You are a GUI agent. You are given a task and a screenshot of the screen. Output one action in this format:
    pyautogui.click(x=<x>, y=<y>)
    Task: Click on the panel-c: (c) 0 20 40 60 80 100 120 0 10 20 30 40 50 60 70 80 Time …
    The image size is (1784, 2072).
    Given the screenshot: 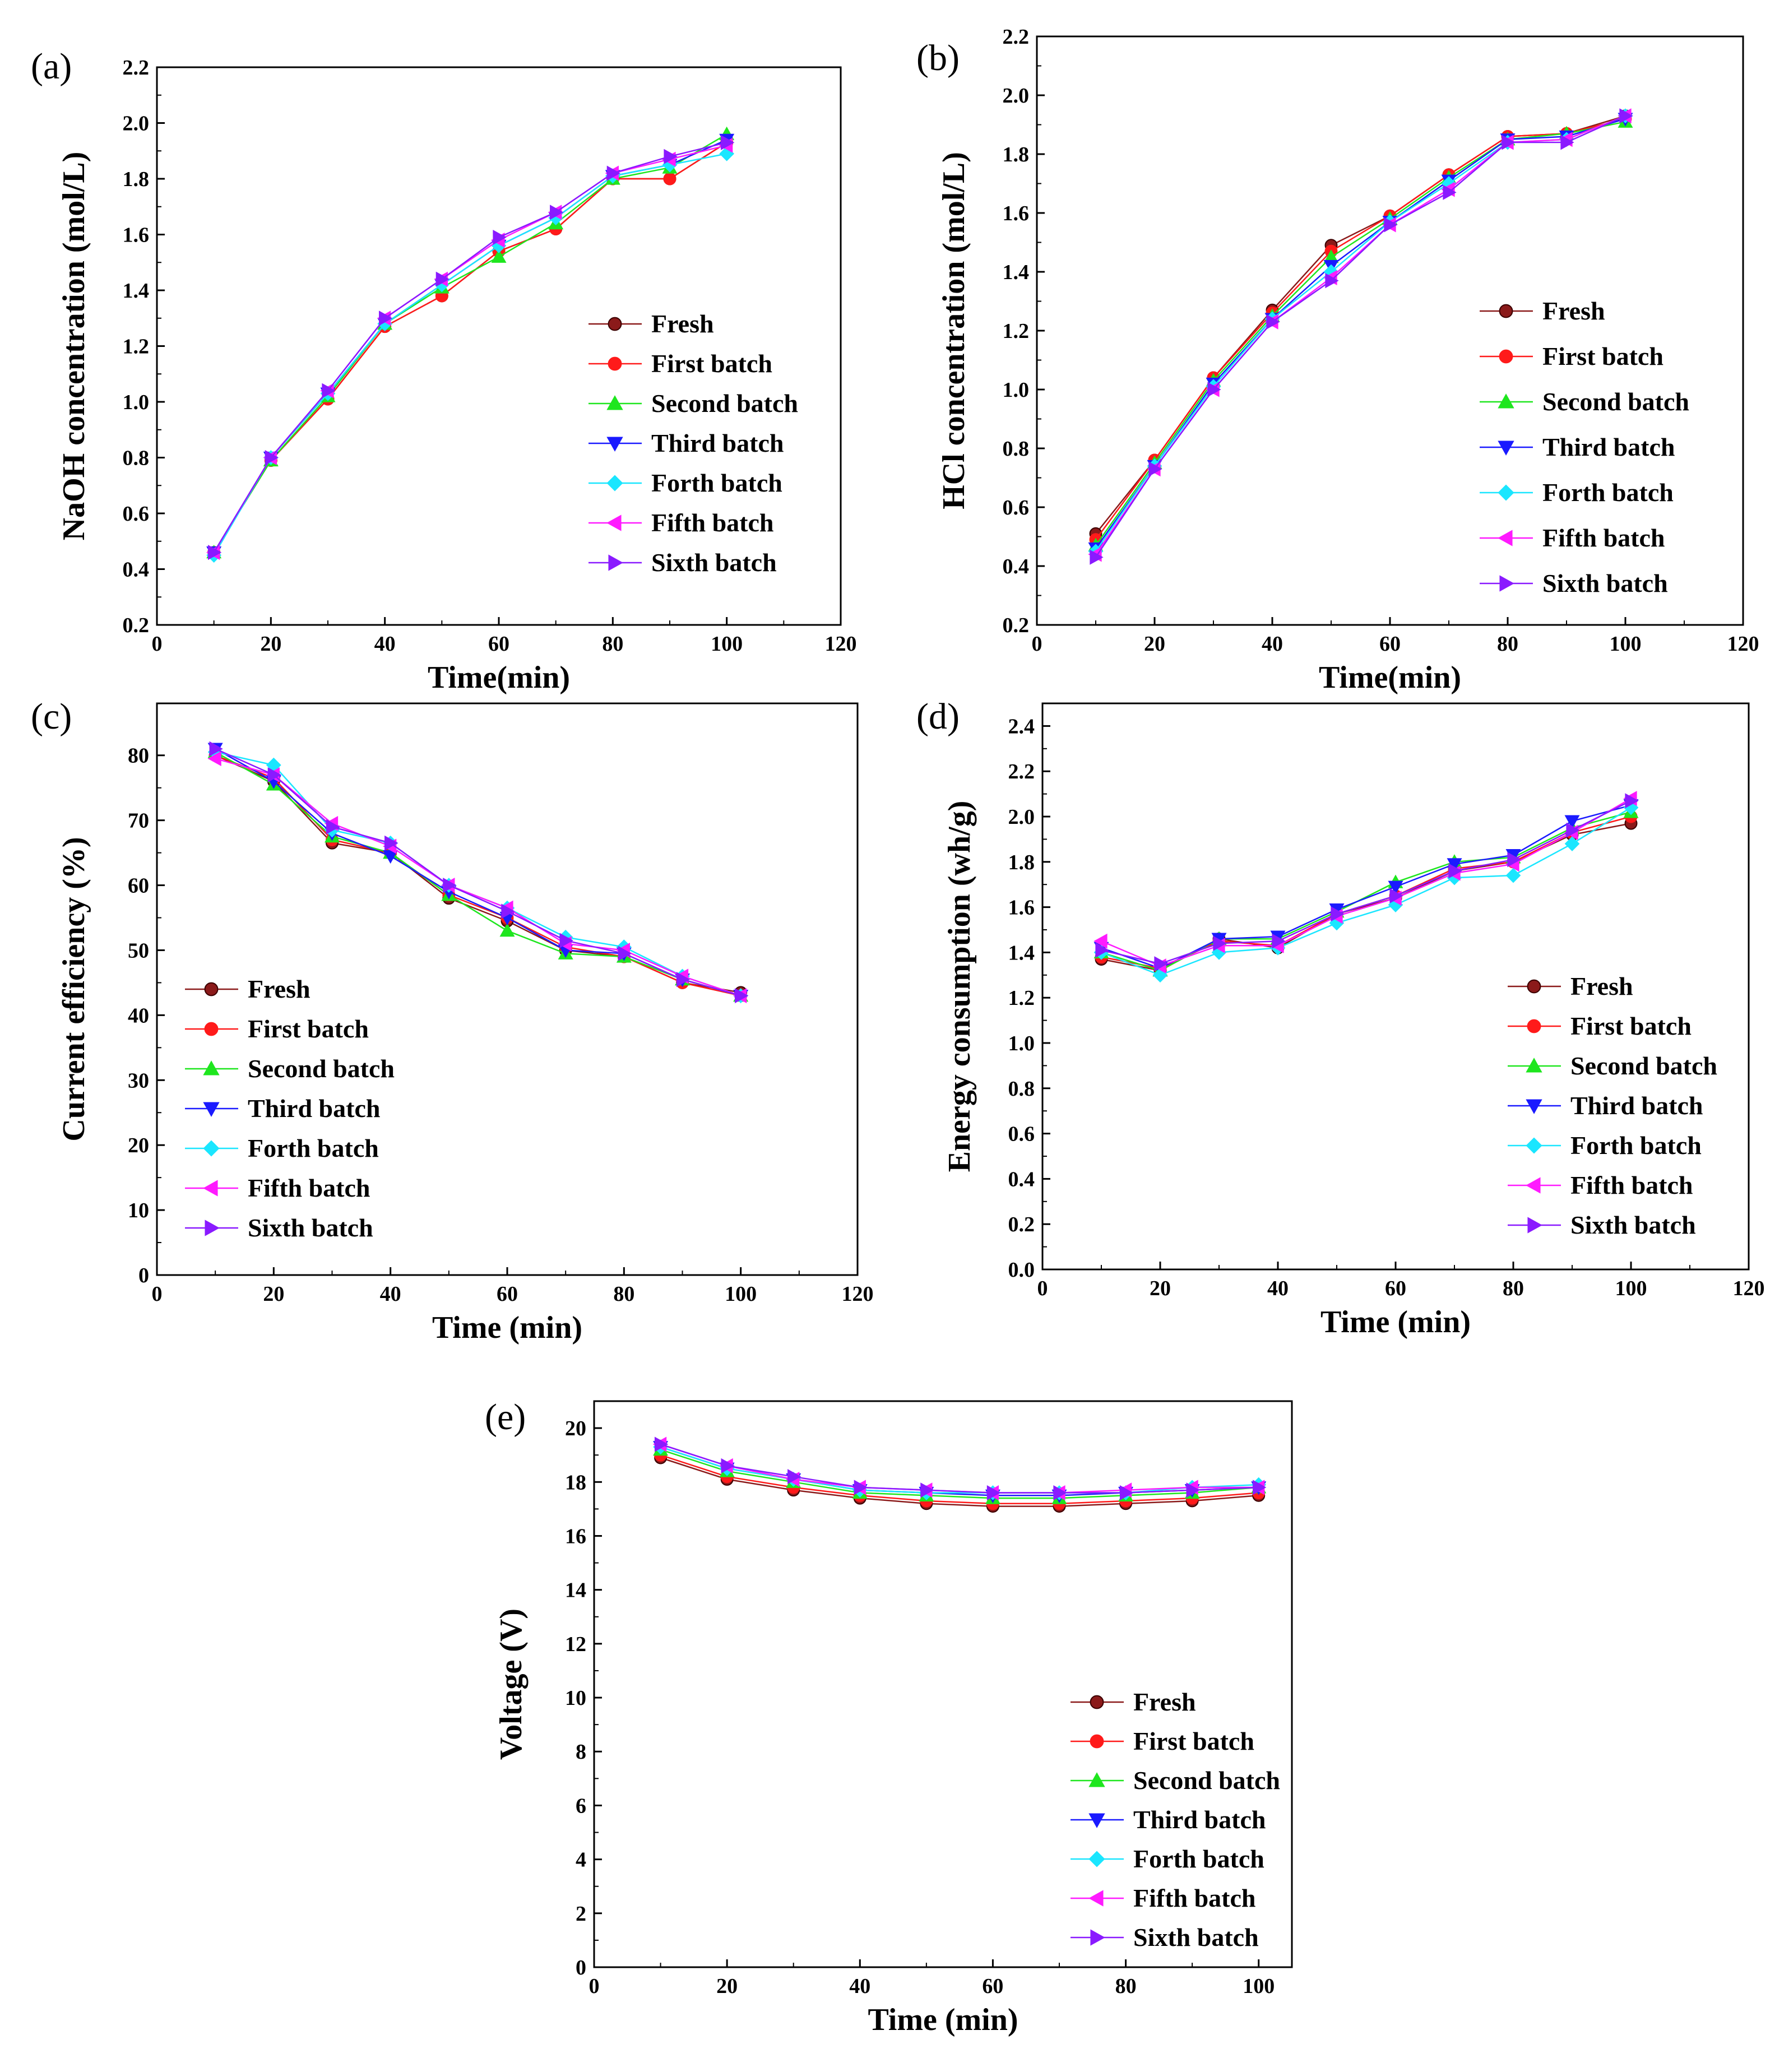 What is the action you would take?
    pyautogui.click(x=452, y=1020)
    